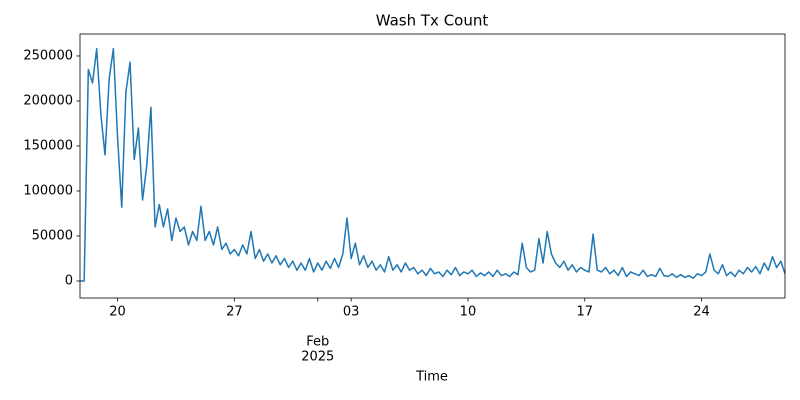 This screenshot has height=400, width=800. Describe the element at coordinates (234, 312) in the screenshot. I see `x-tick-label: 27` at that location.